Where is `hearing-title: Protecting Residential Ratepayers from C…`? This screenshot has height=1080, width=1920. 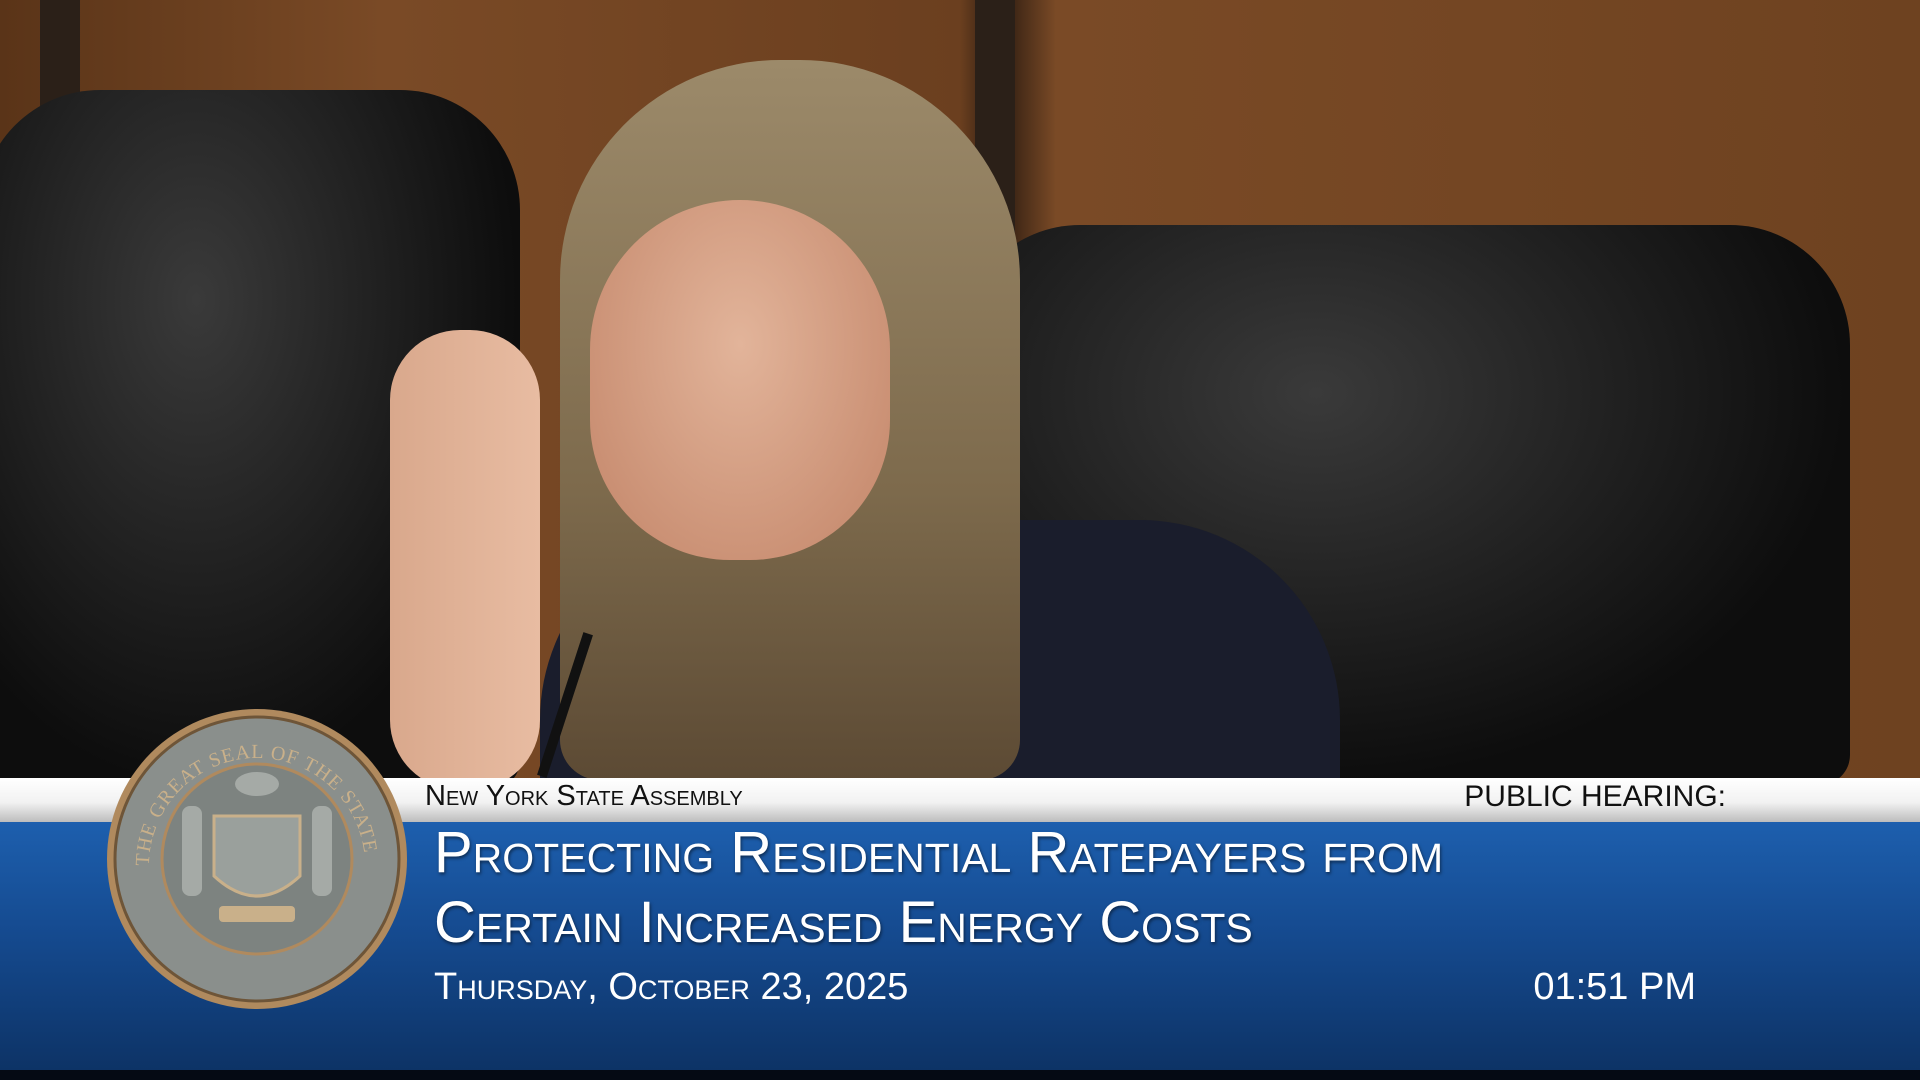
hearing-title: Protecting Residential Ratepayers from C… is located at coordinates (938, 888).